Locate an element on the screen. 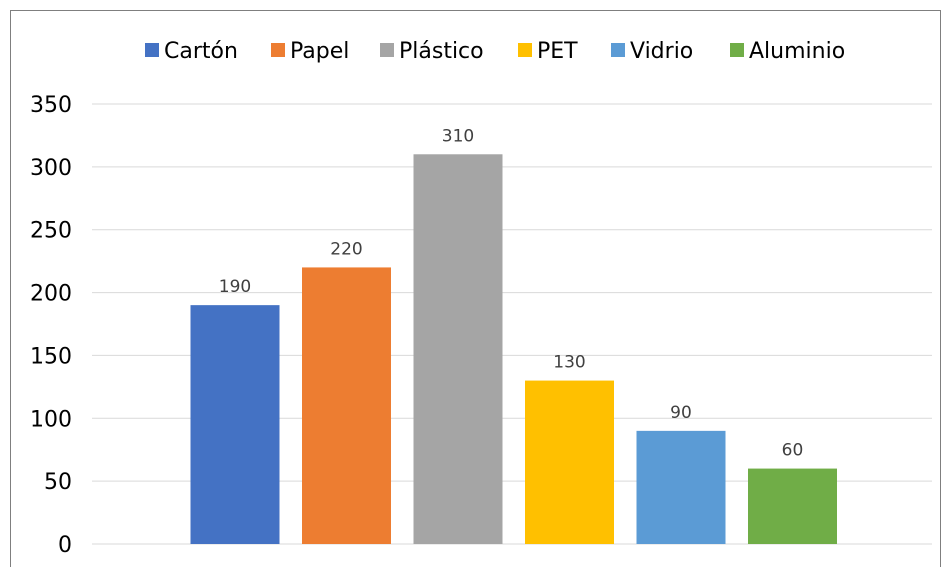  y-tick-label: 150 is located at coordinates (51, 356).